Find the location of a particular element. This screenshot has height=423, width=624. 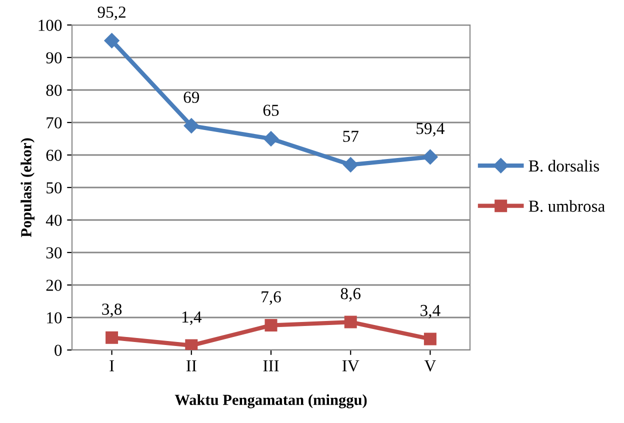

y-axis-title: Populasi (ekor) is located at coordinates (27, 188).